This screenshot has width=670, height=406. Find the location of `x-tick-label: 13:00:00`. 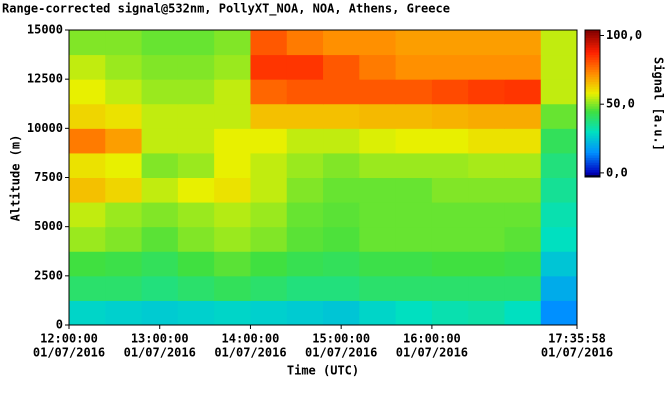

x-tick-label: 13:00:00 is located at coordinates (160, 339).